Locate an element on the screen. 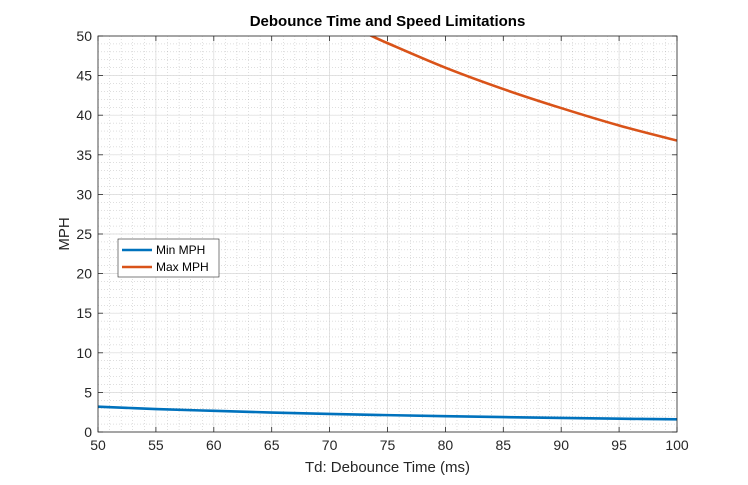 The height and width of the screenshot is (485, 748). y-tick-labels: 0 5 10 15 20 25 30 35 40 45 50 is located at coordinates (84, 234).